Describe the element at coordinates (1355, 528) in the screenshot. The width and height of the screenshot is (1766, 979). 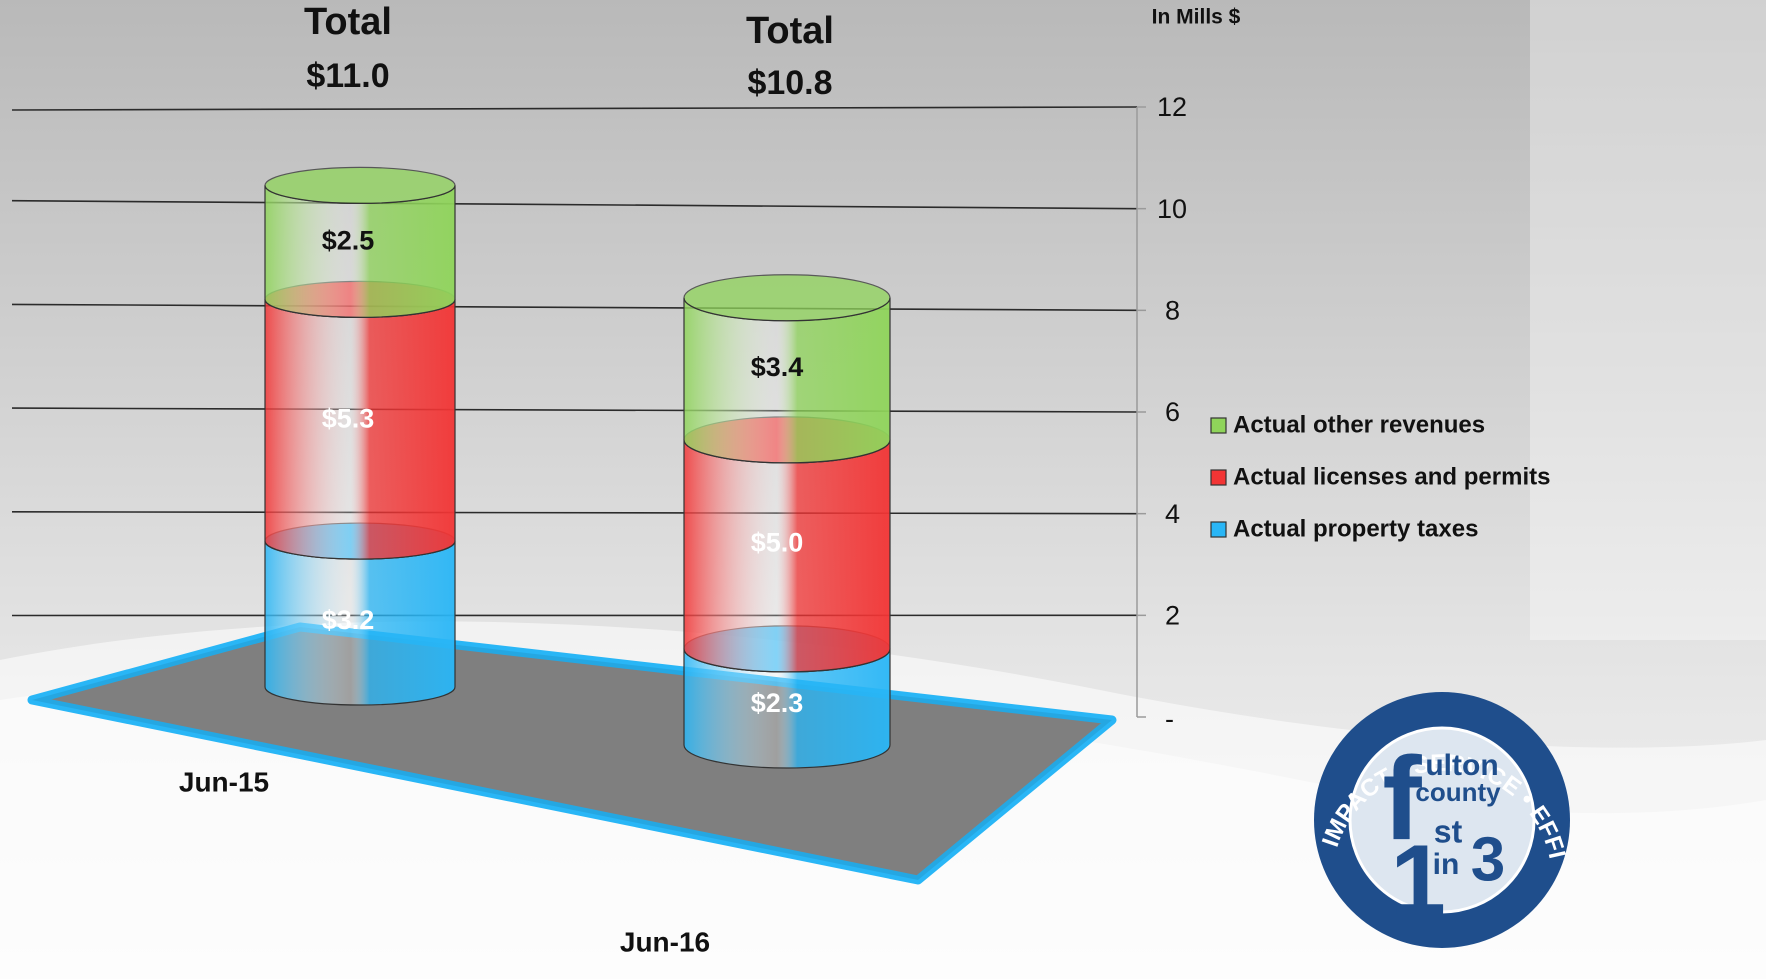
I see `legend-label: Actual property taxes` at that location.